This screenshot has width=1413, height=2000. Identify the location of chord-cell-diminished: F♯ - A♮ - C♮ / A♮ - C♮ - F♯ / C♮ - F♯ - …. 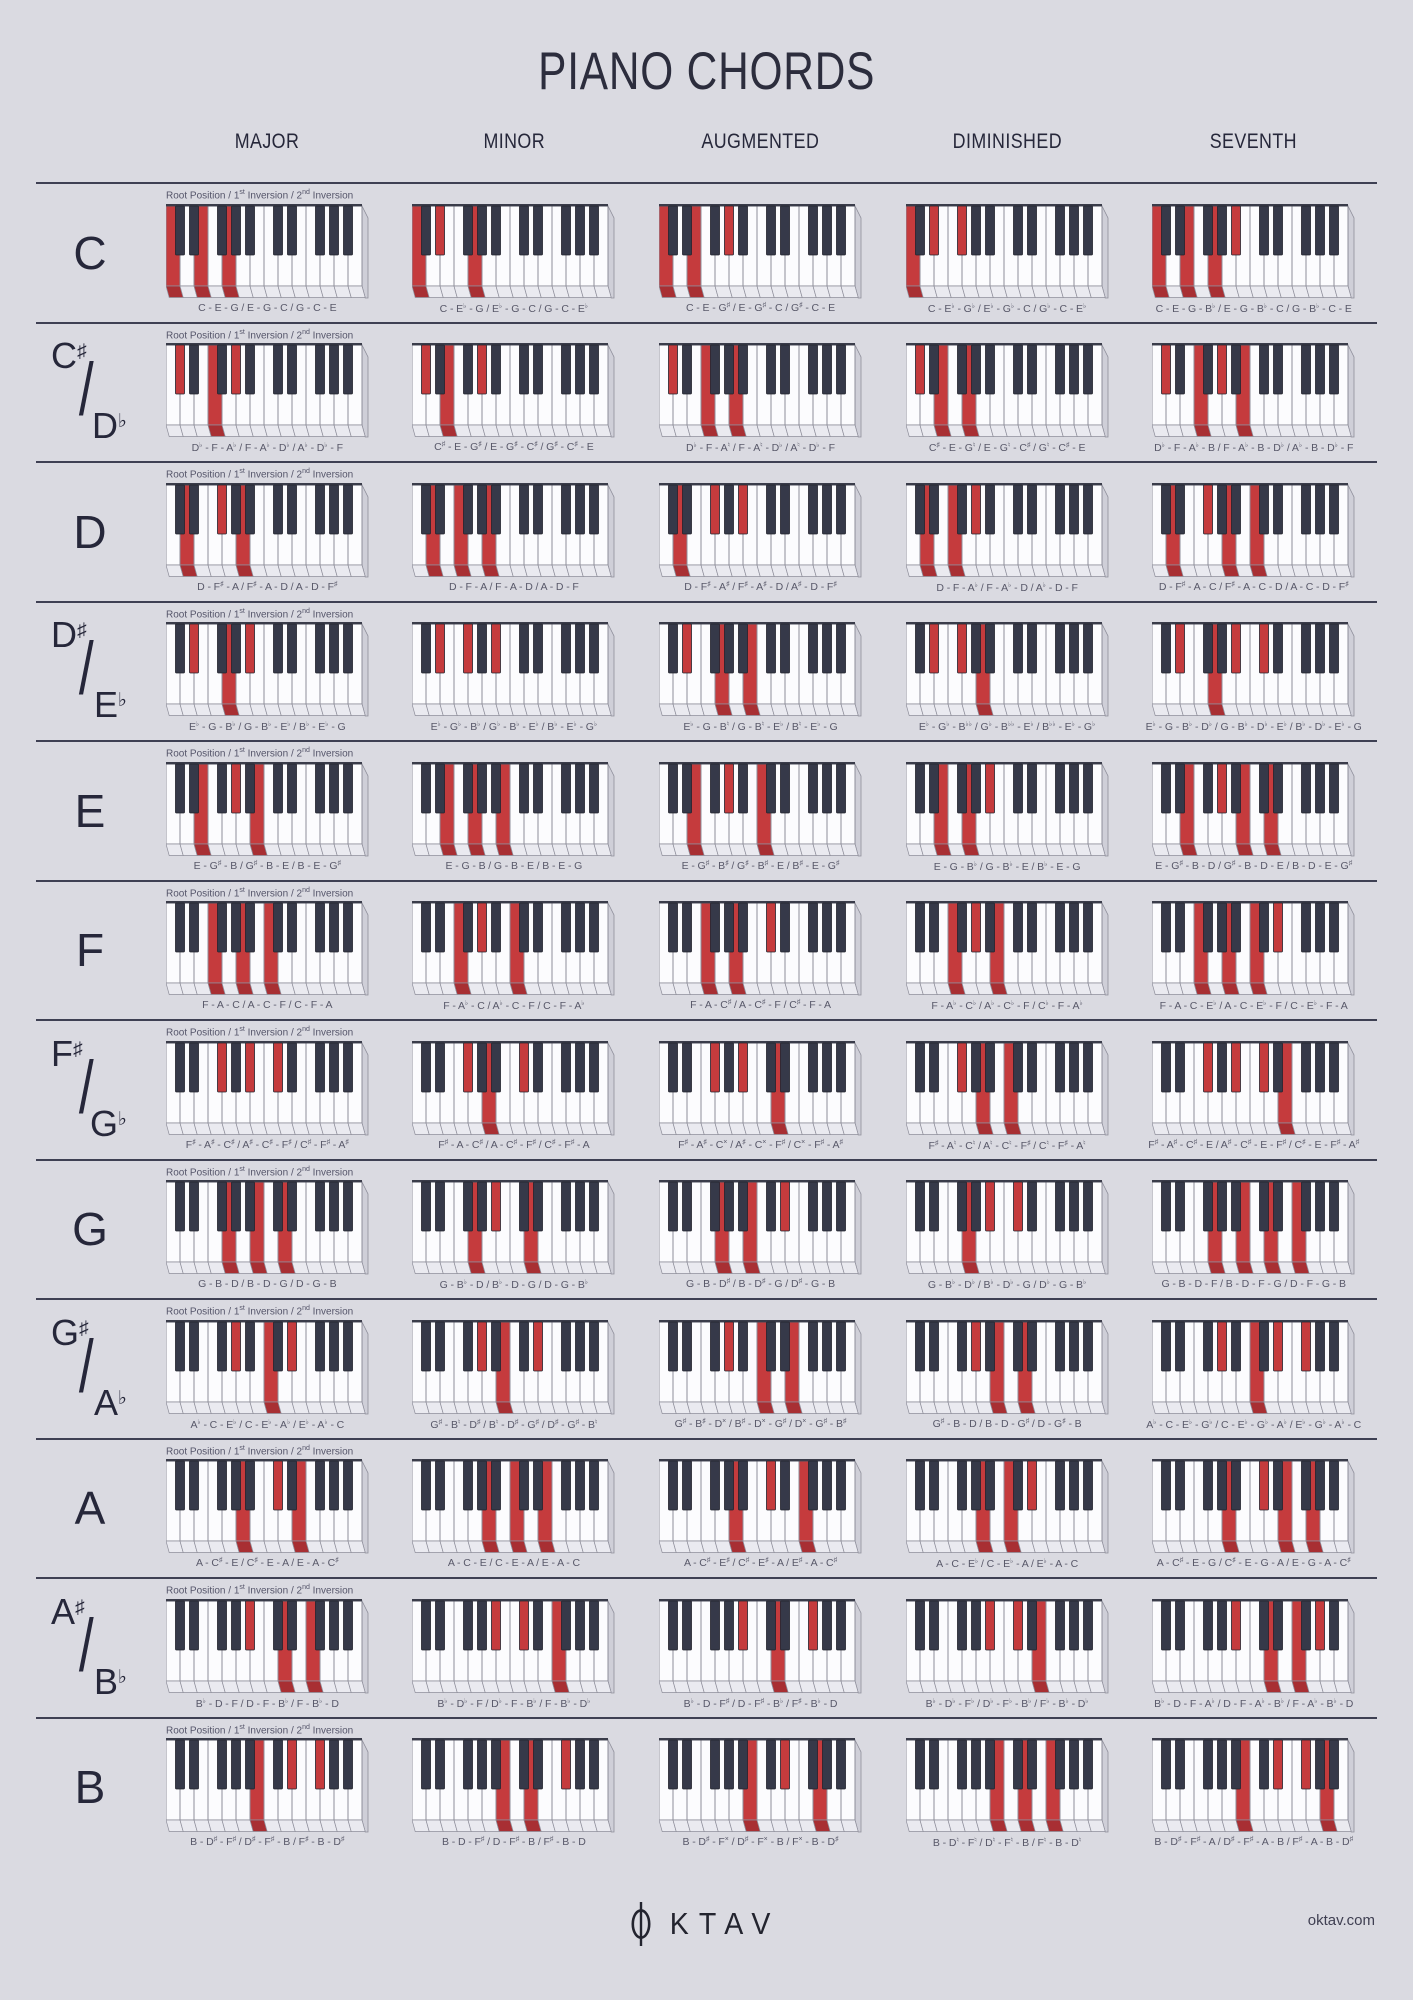
(1007, 1090).